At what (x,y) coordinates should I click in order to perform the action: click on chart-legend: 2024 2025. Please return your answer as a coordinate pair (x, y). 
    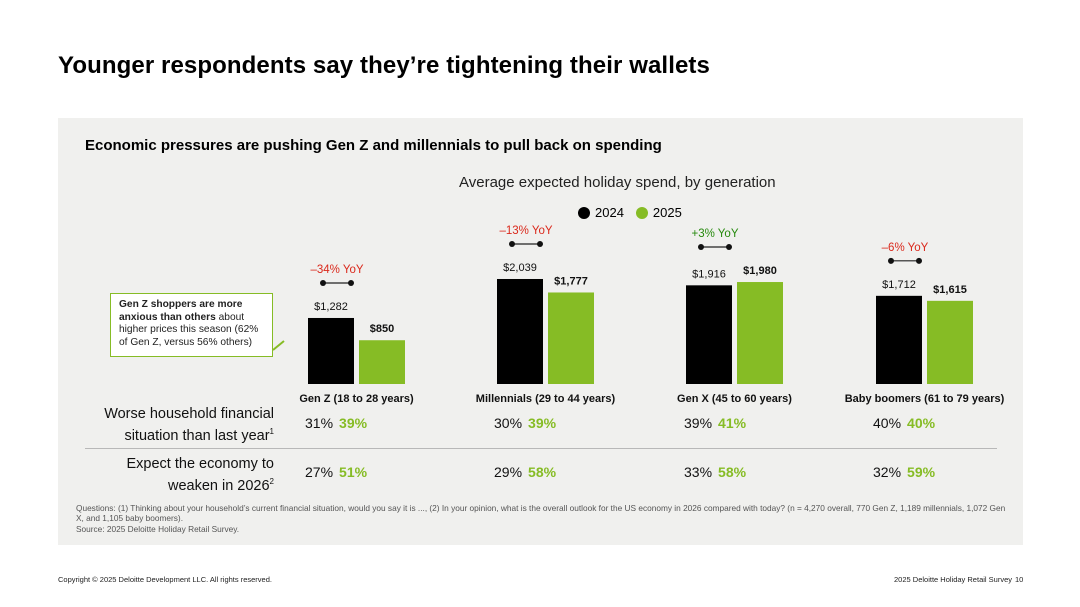
    Looking at the image, I should click on (633, 212).